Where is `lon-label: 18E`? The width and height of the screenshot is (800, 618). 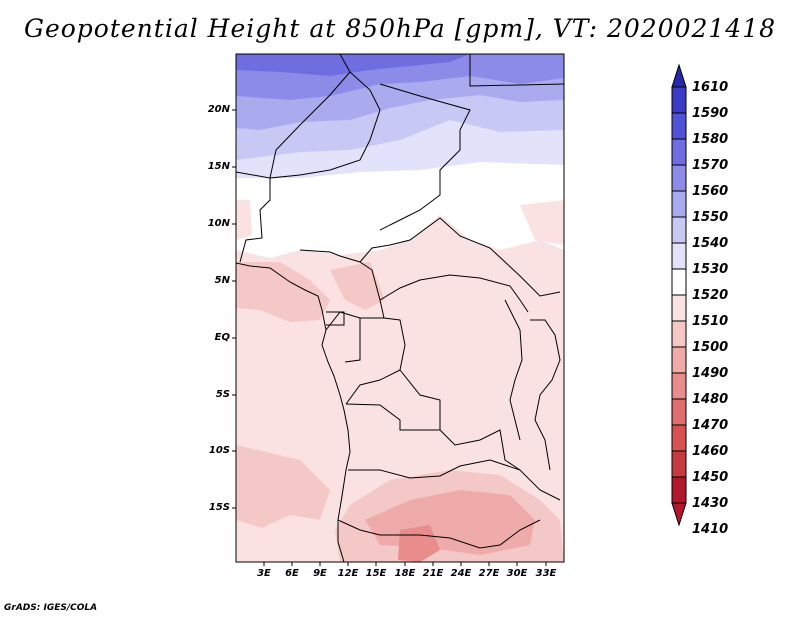 lon-label: 18E is located at coordinates (405, 573).